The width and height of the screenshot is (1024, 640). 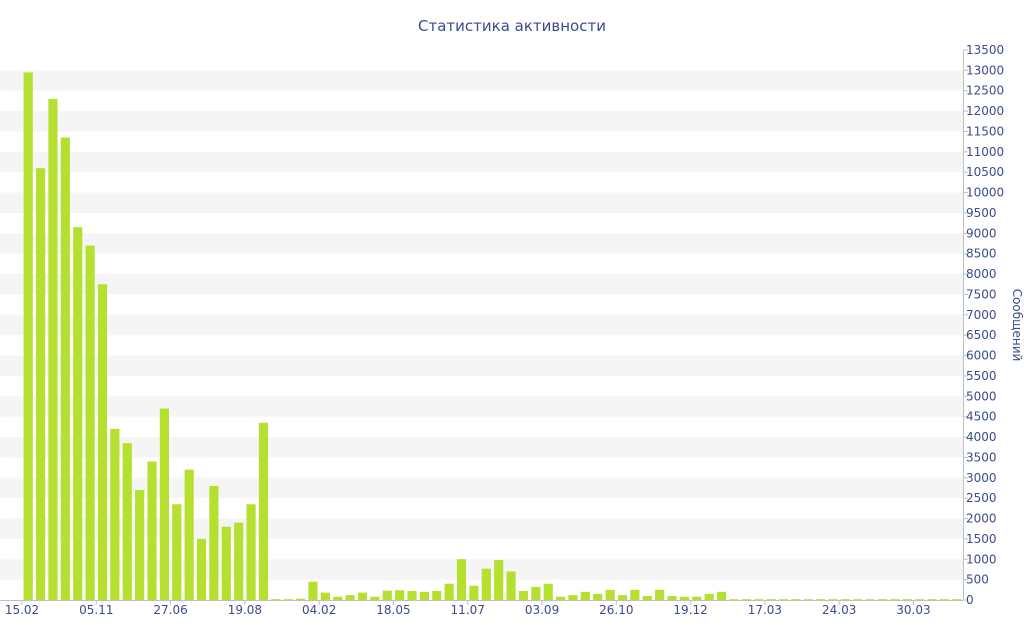 I want to click on x-tick-label: 30.03, so click(x=913, y=610).